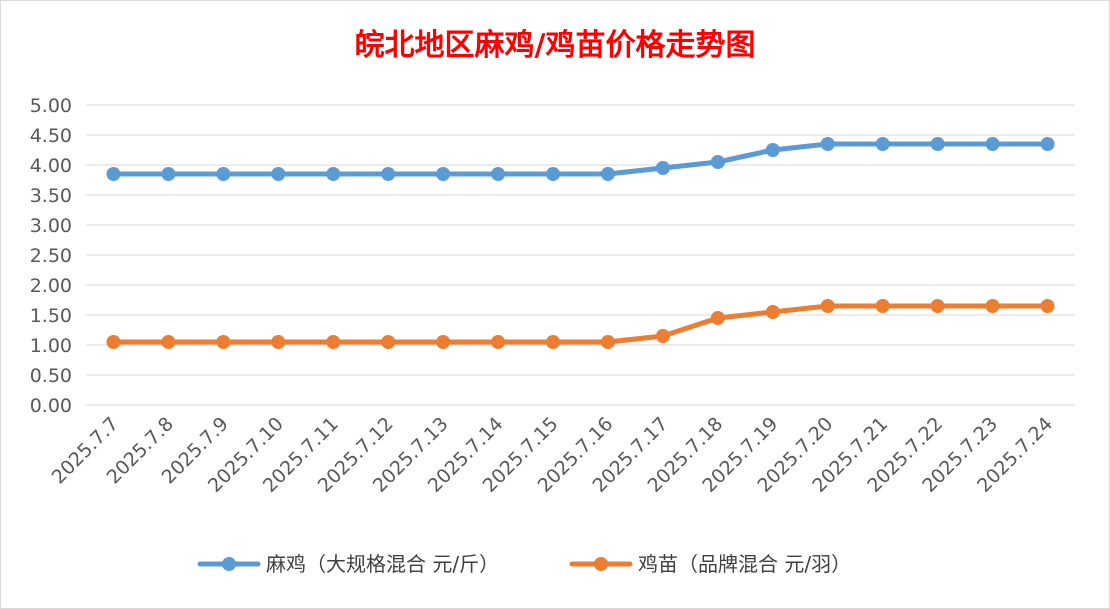 This screenshot has height=609, width=1110. I want to click on y-tick-label: 1.00, so click(51, 346).